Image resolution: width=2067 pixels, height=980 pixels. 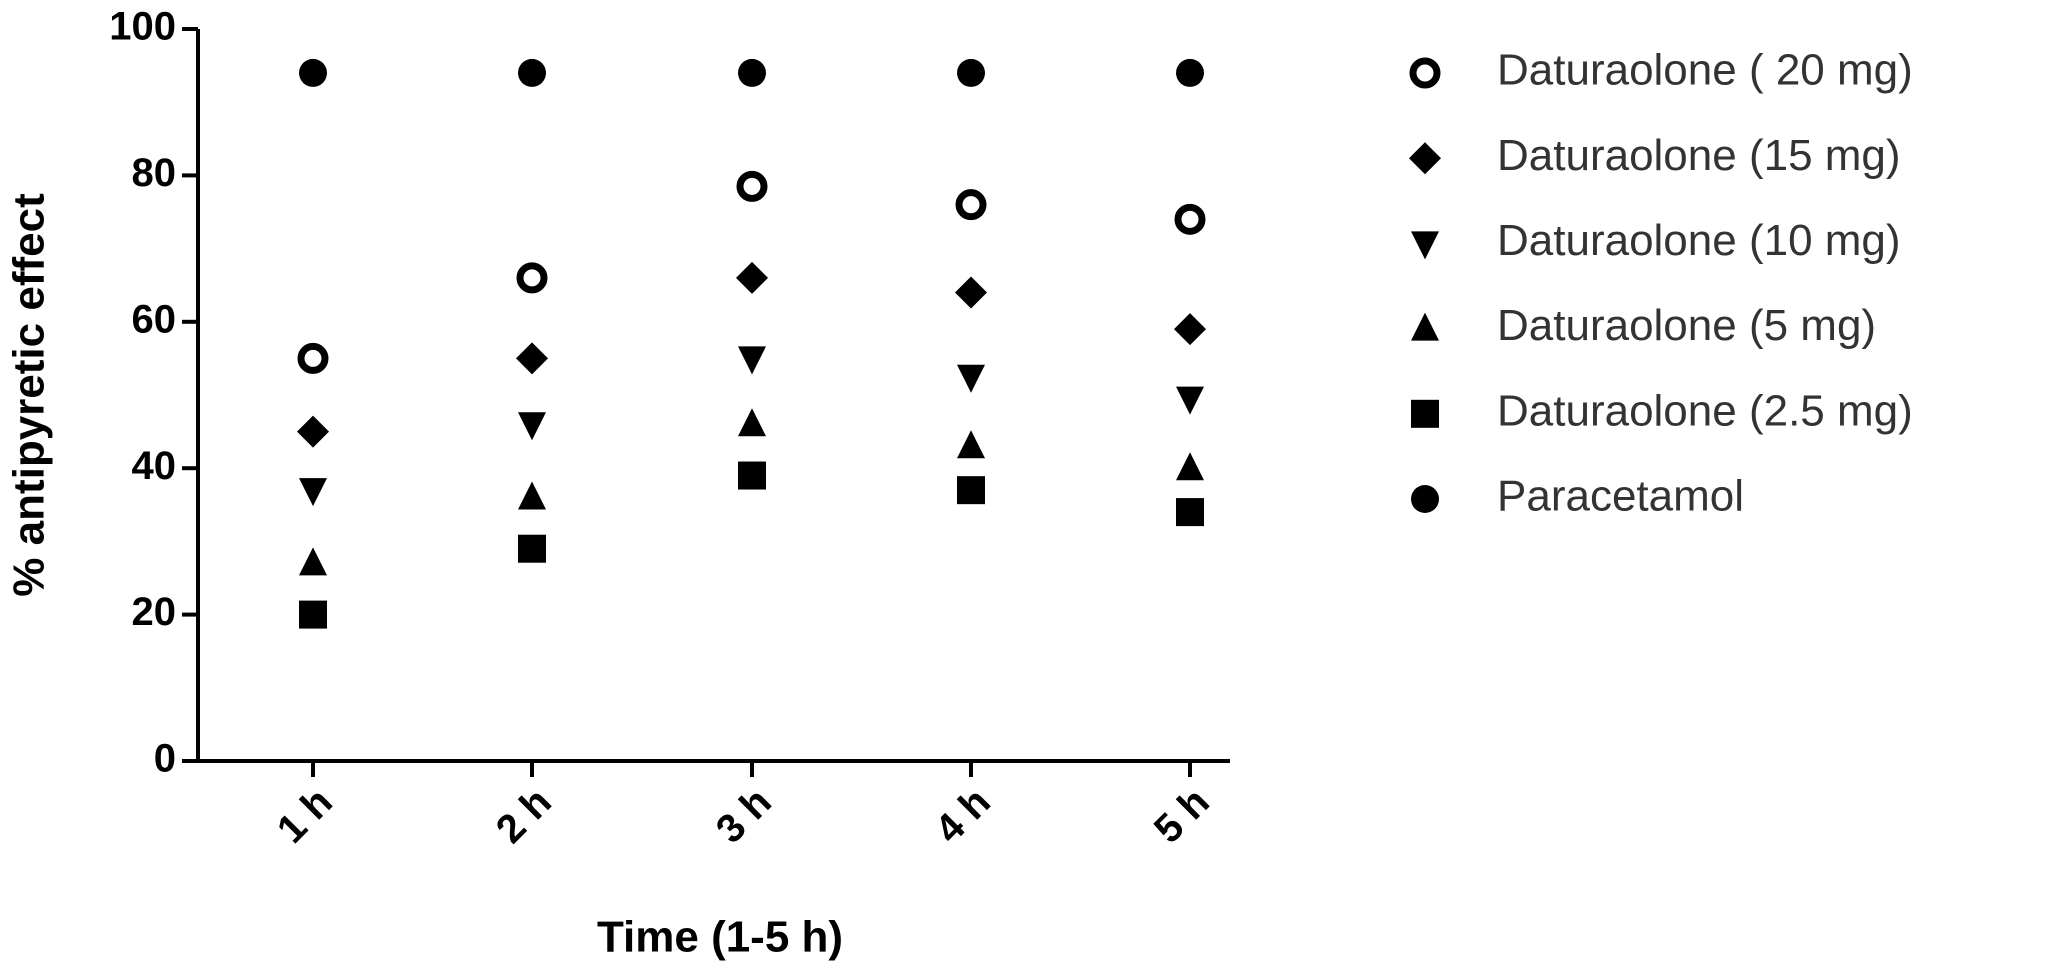 I want to click on x-tick-label: 3 h, so click(x=744, y=816).